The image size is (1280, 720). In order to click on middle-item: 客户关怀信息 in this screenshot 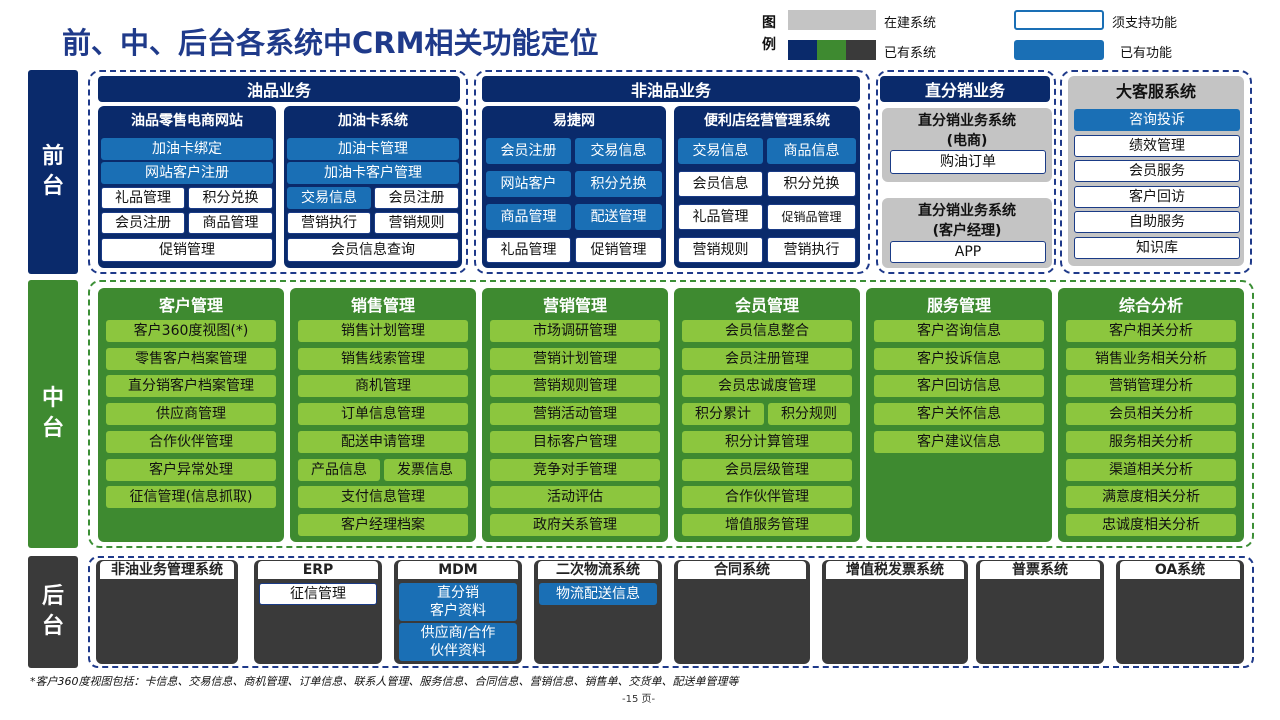, I will do `click(959, 414)`.